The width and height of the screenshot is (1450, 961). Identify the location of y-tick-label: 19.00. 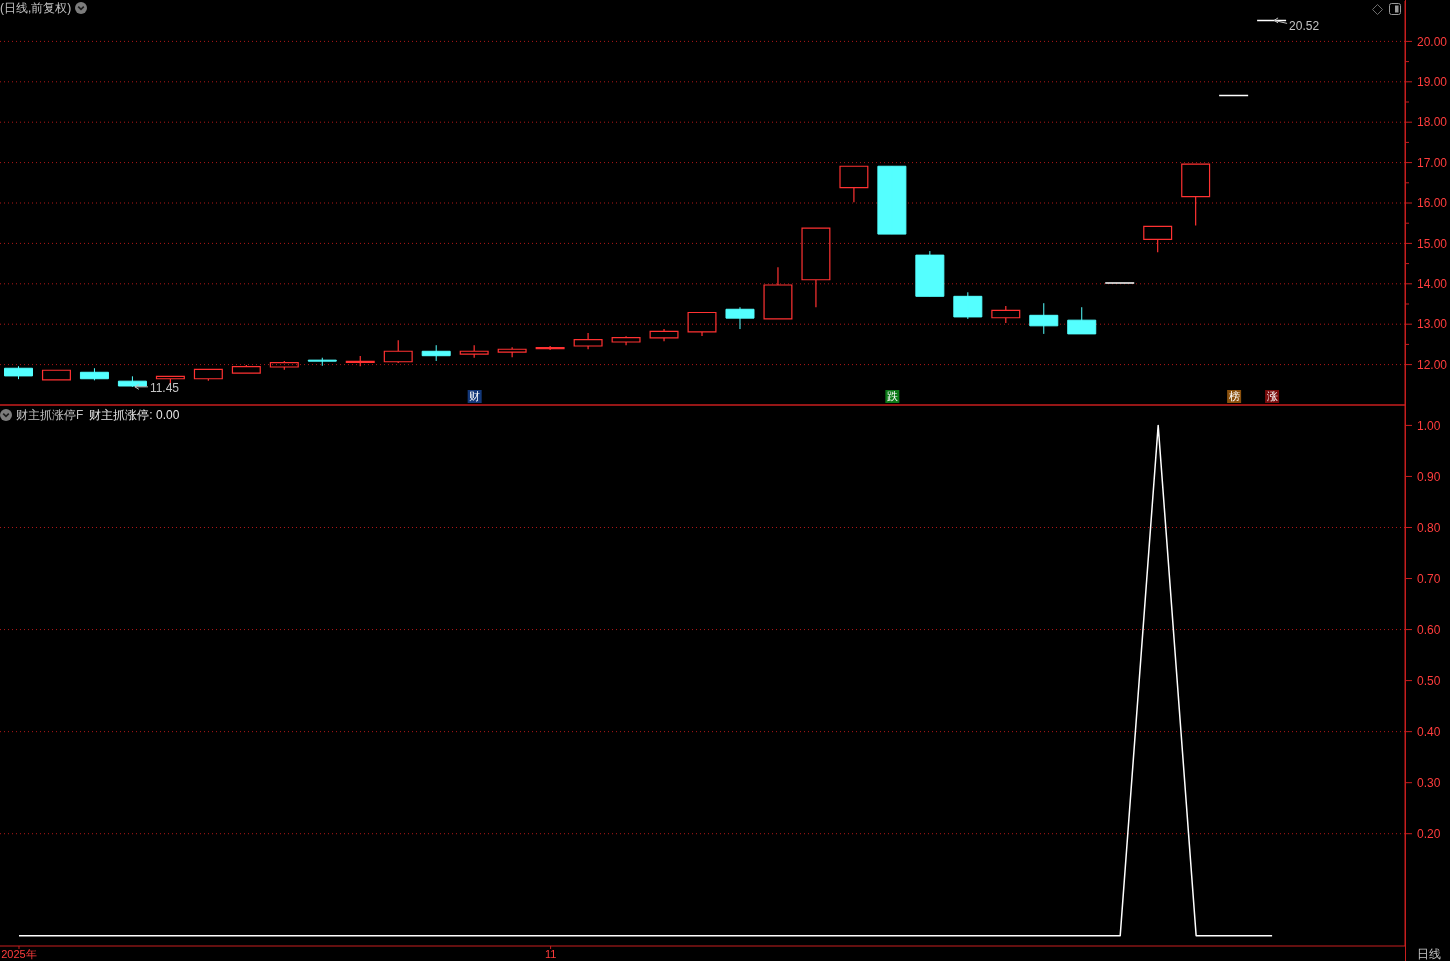
(1432, 82).